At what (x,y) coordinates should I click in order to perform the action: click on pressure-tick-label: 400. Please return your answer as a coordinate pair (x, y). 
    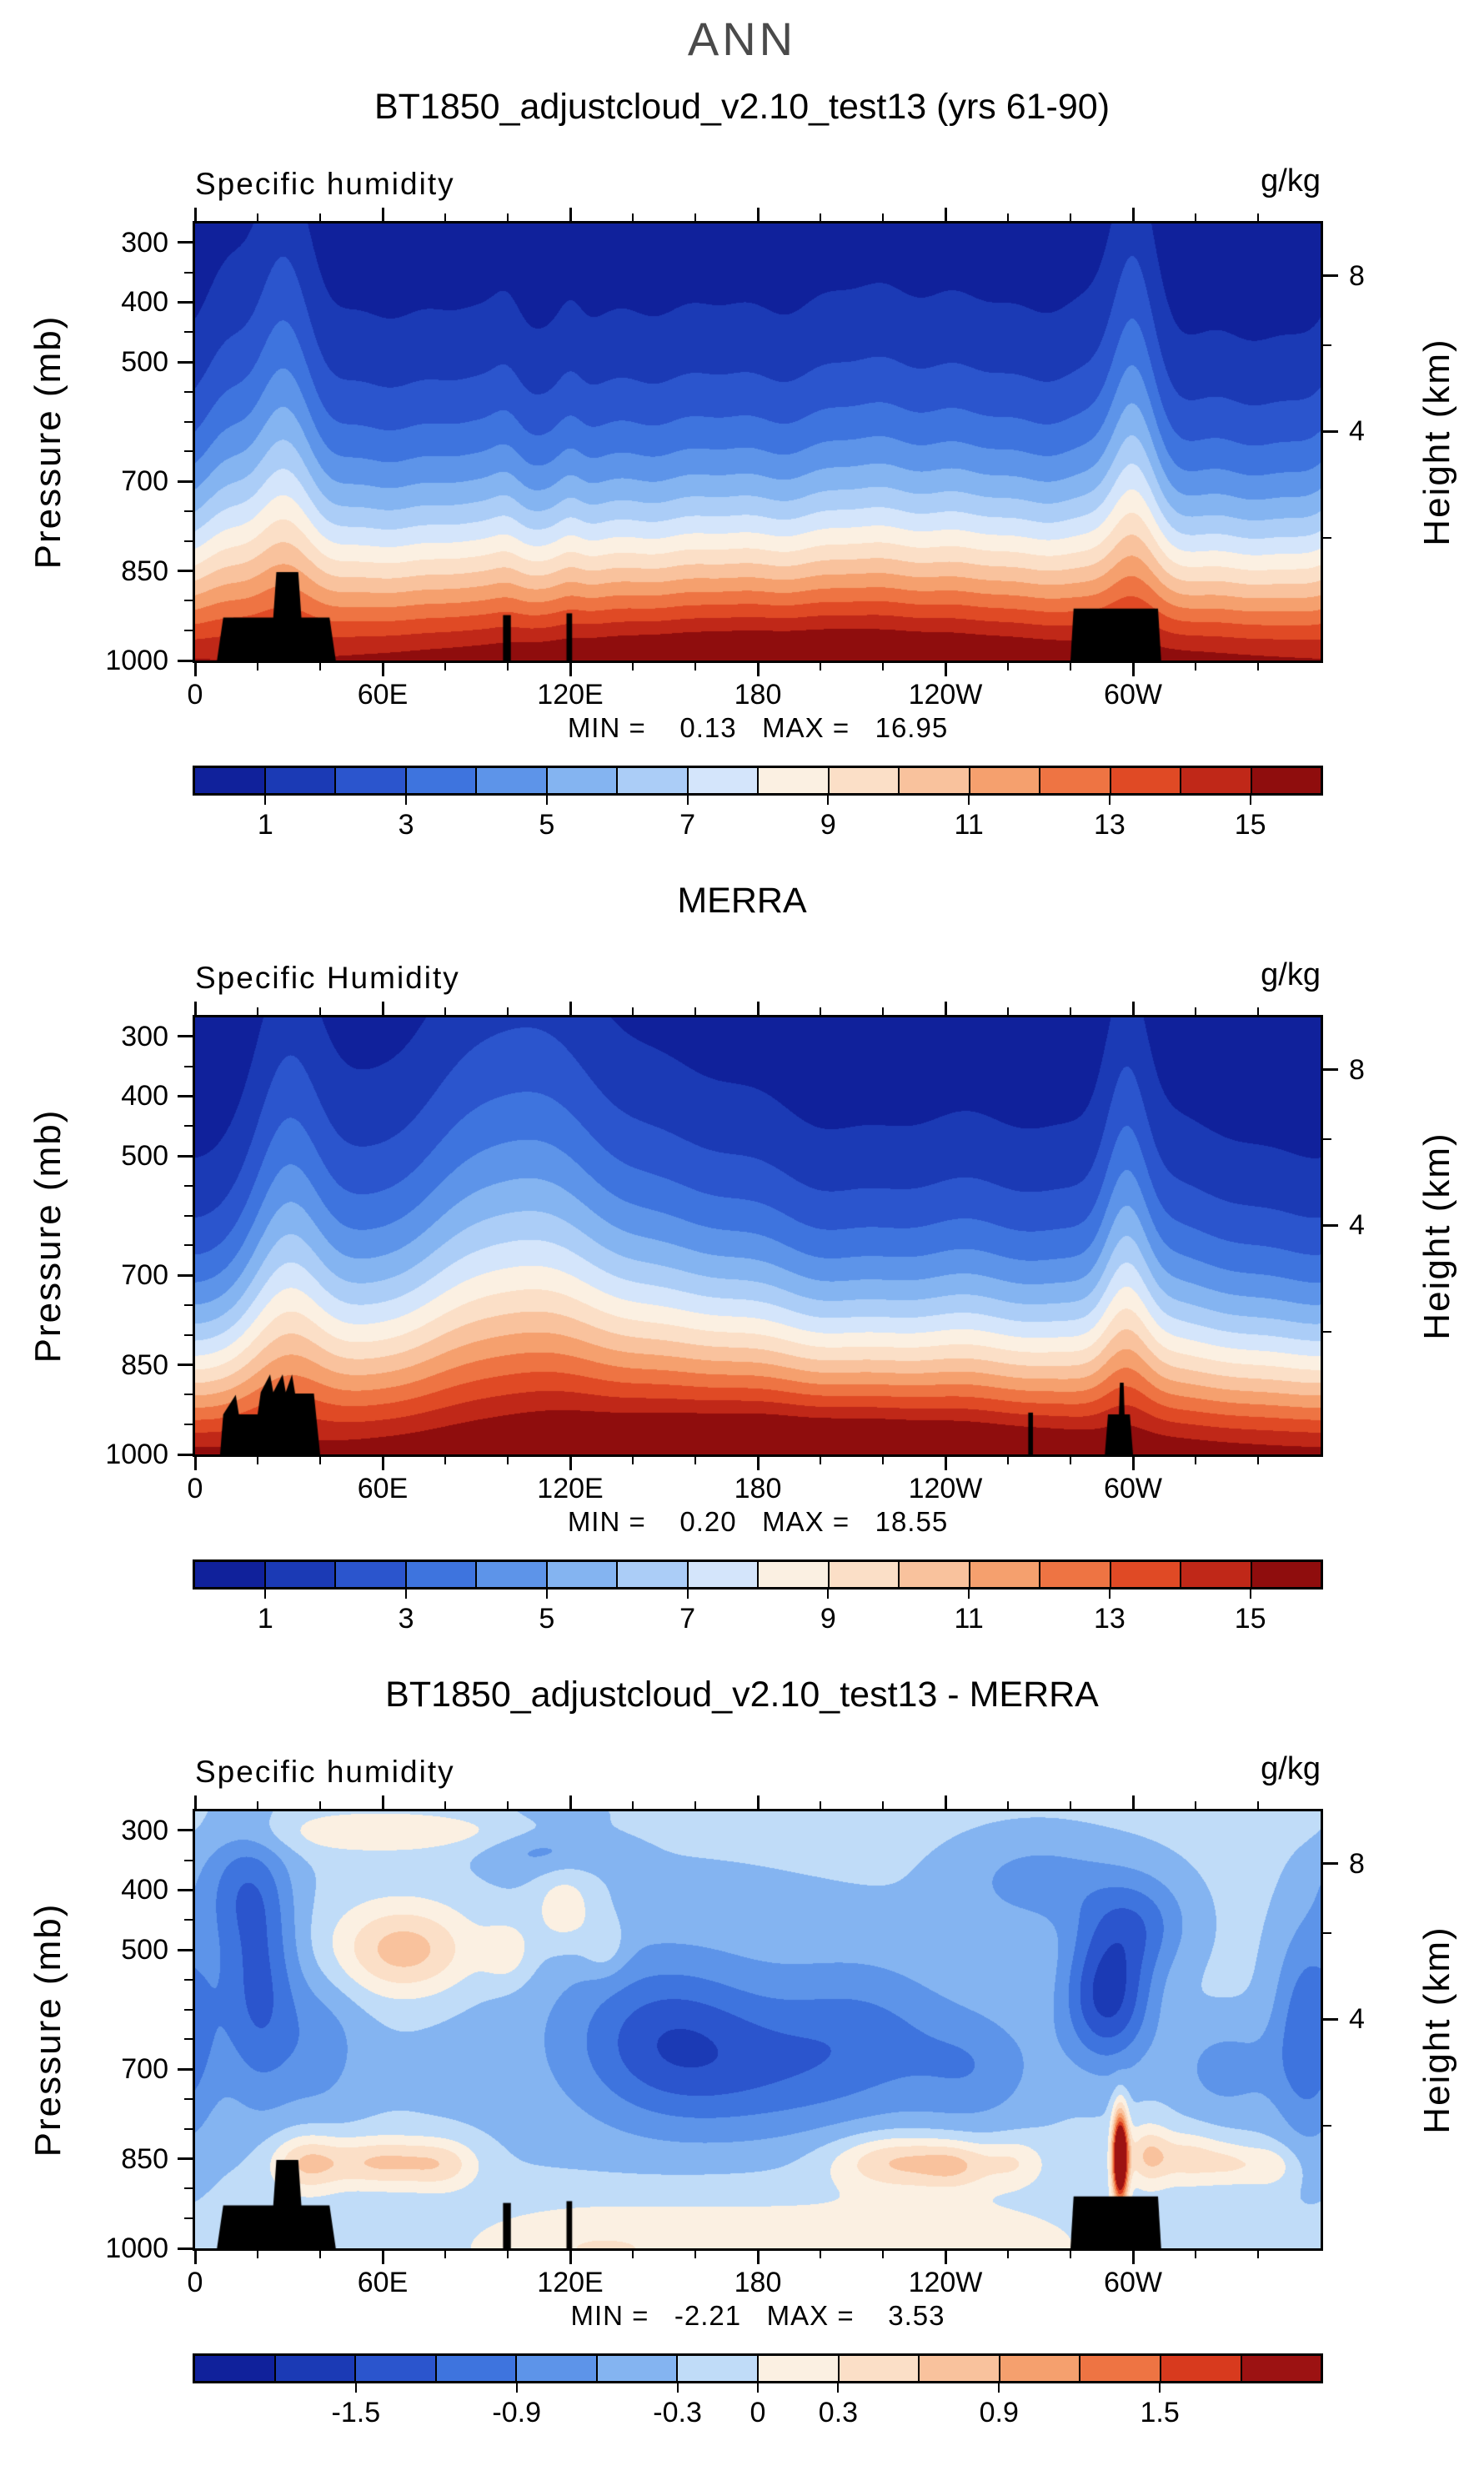
    Looking at the image, I should click on (144, 1890).